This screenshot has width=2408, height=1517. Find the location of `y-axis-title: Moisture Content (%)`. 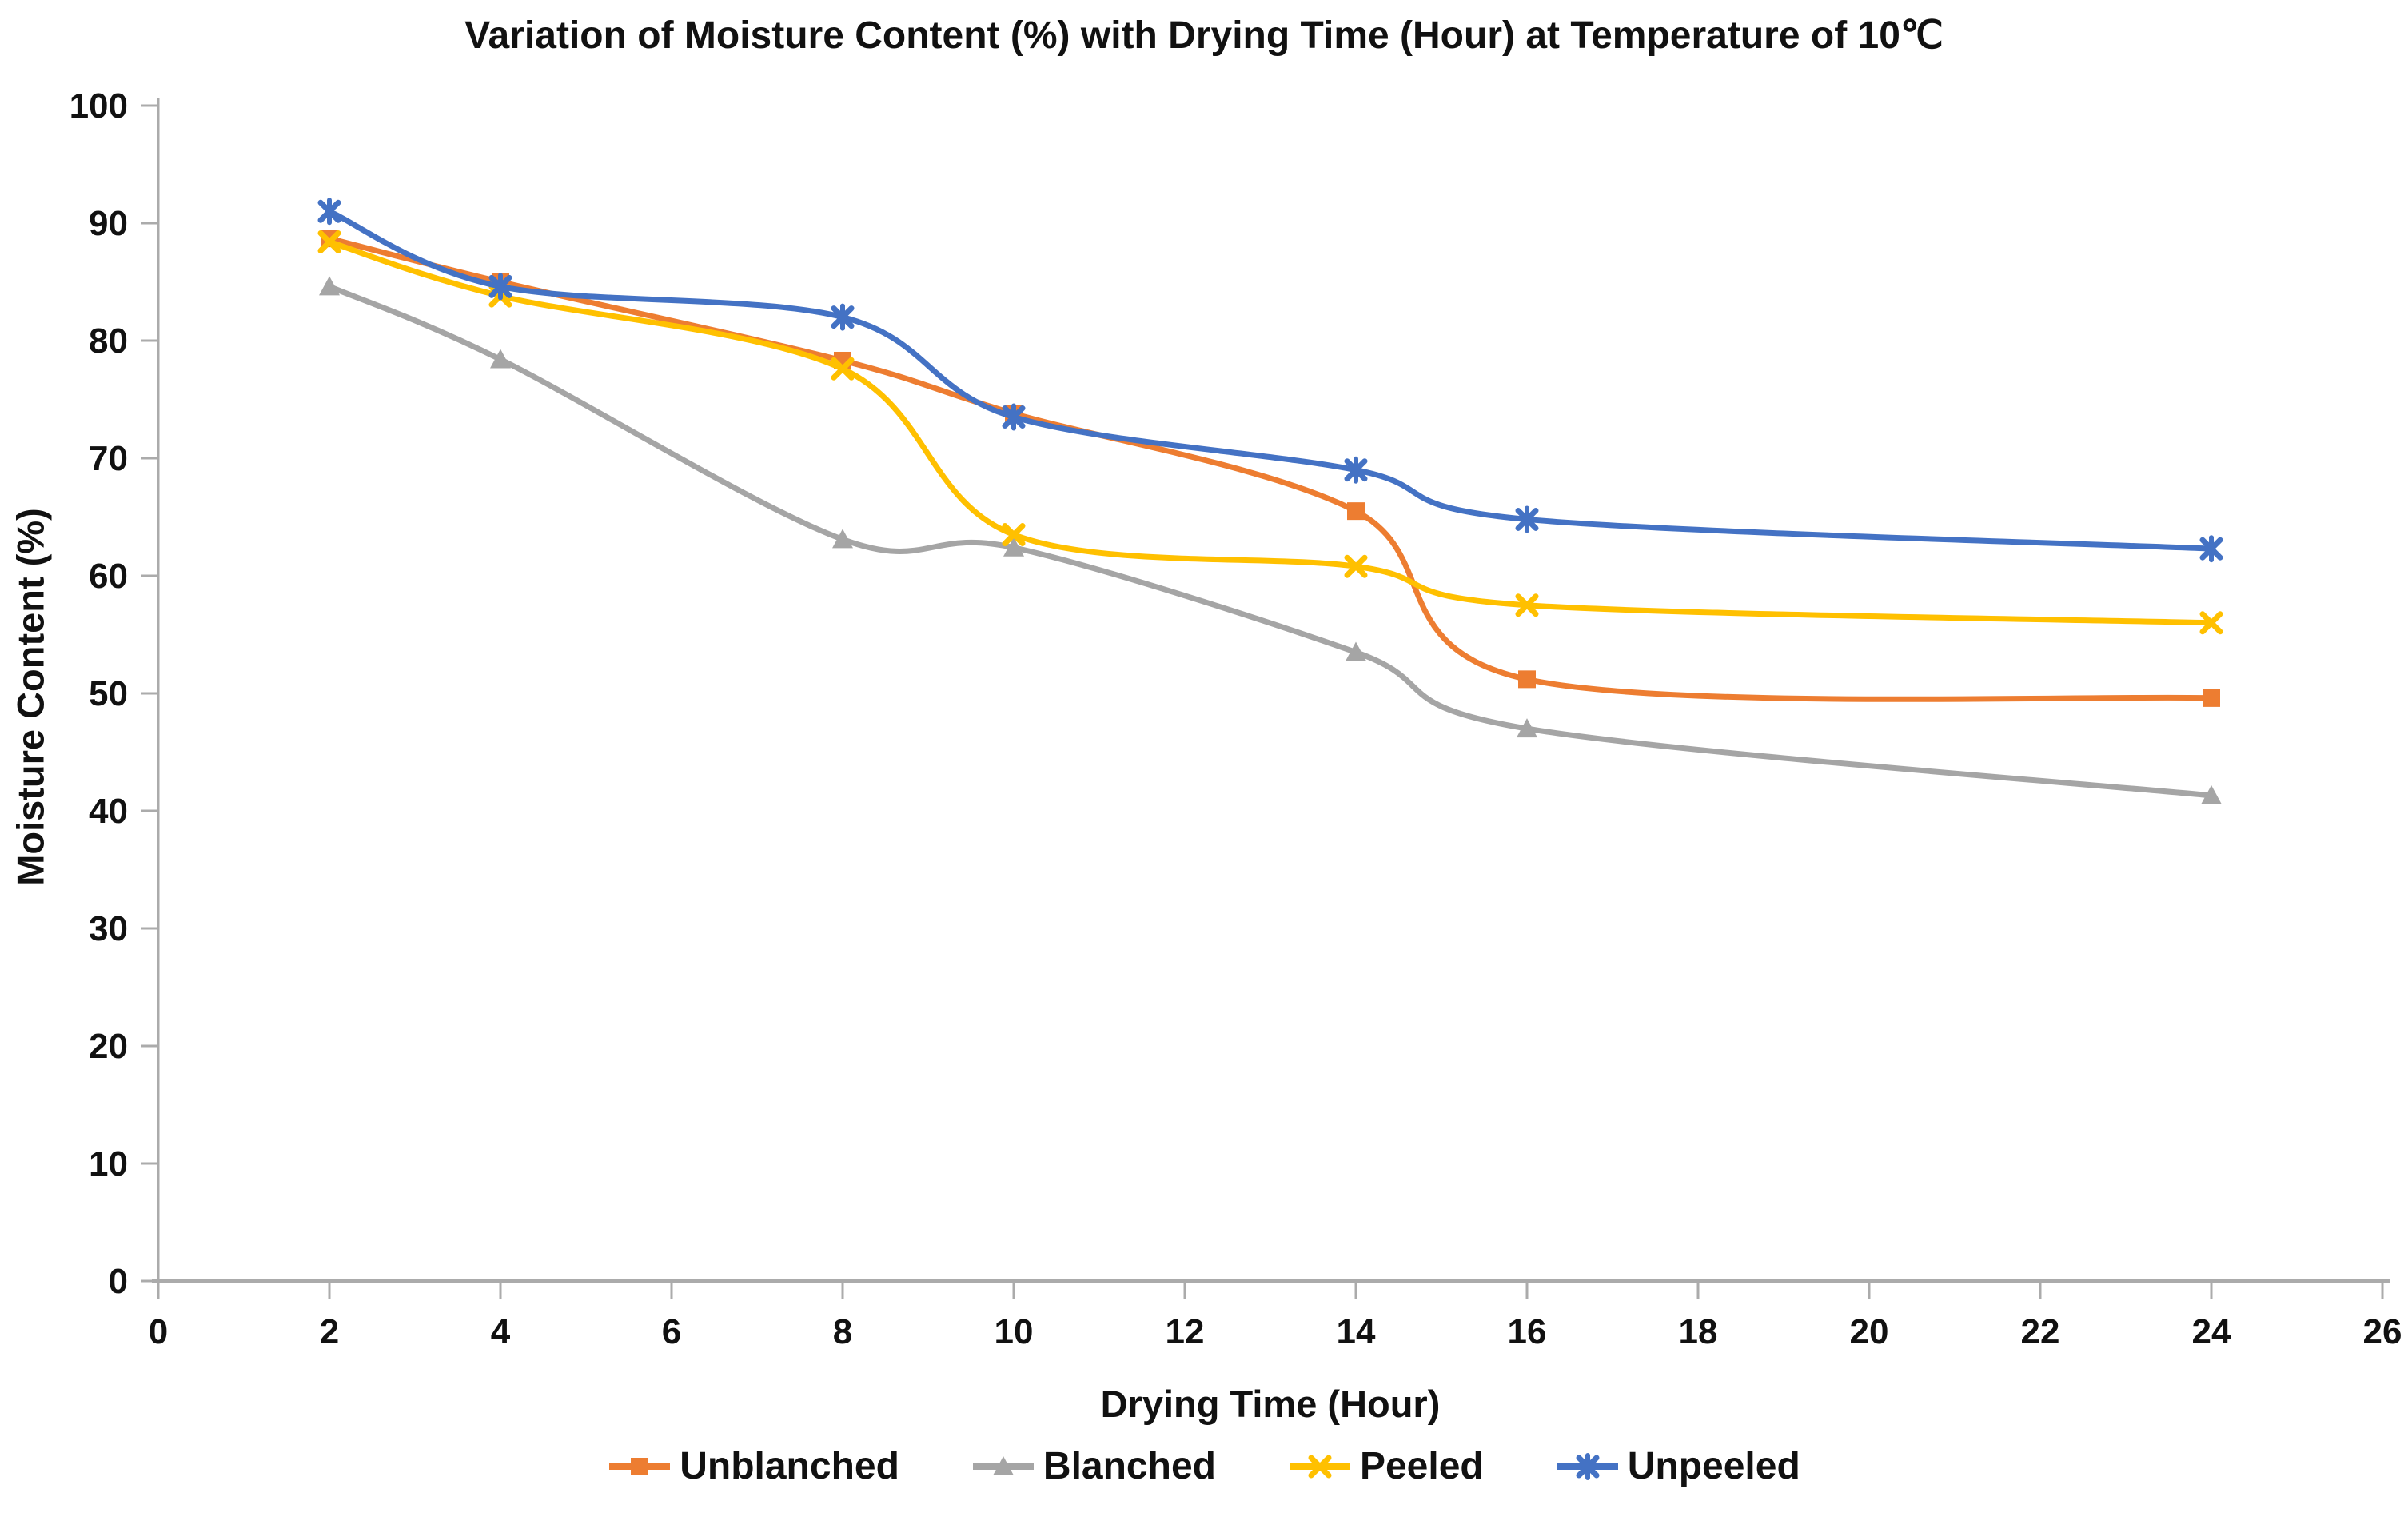

y-axis-title: Moisture Content (%) is located at coordinates (30, 697).